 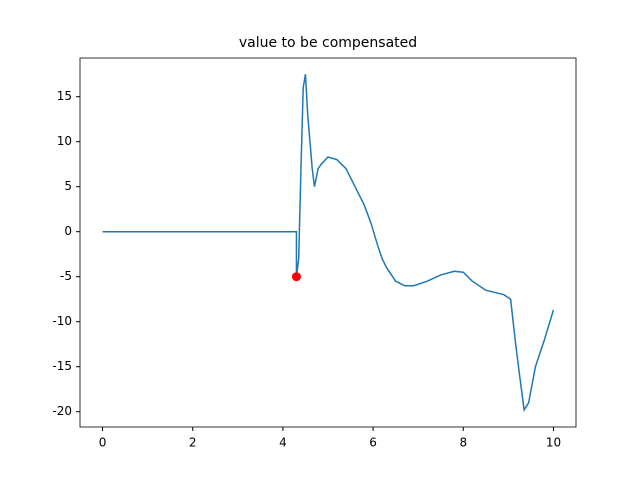 I want to click on y-tick-label: -15, so click(x=62, y=366).